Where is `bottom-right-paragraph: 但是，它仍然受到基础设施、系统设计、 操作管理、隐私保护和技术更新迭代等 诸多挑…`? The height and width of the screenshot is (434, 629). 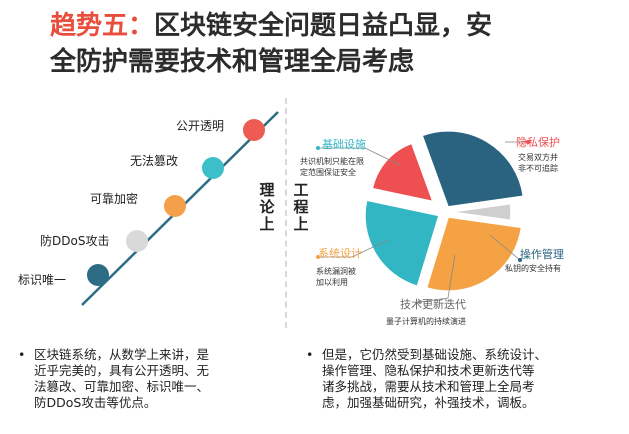 bottom-right-paragraph: 但是，它仍然受到基础设施、系统设计、 操作管理、隐私保护和技术更新迭代等 诸多挑… is located at coordinates (473, 379).